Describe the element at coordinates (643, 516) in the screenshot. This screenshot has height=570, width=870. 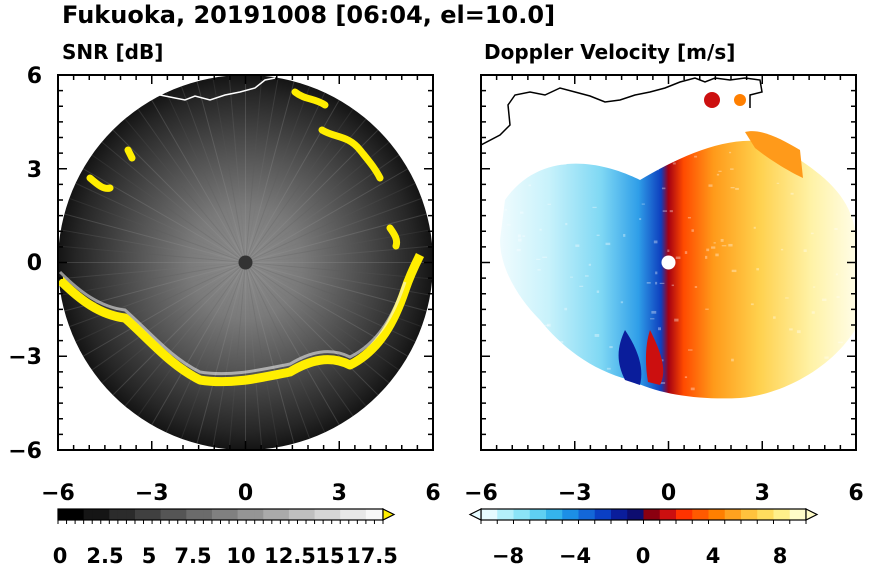
I see `doppler-colorbar` at that location.